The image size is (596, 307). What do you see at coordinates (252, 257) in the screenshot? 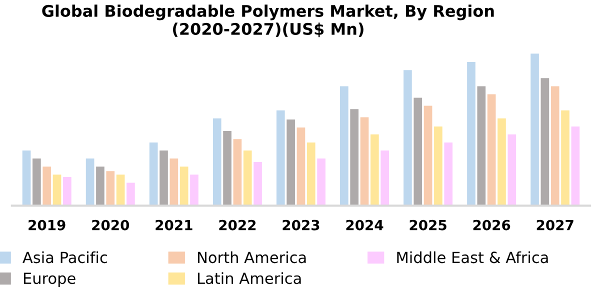
I see `legend-label: North America` at bounding box center [252, 257].